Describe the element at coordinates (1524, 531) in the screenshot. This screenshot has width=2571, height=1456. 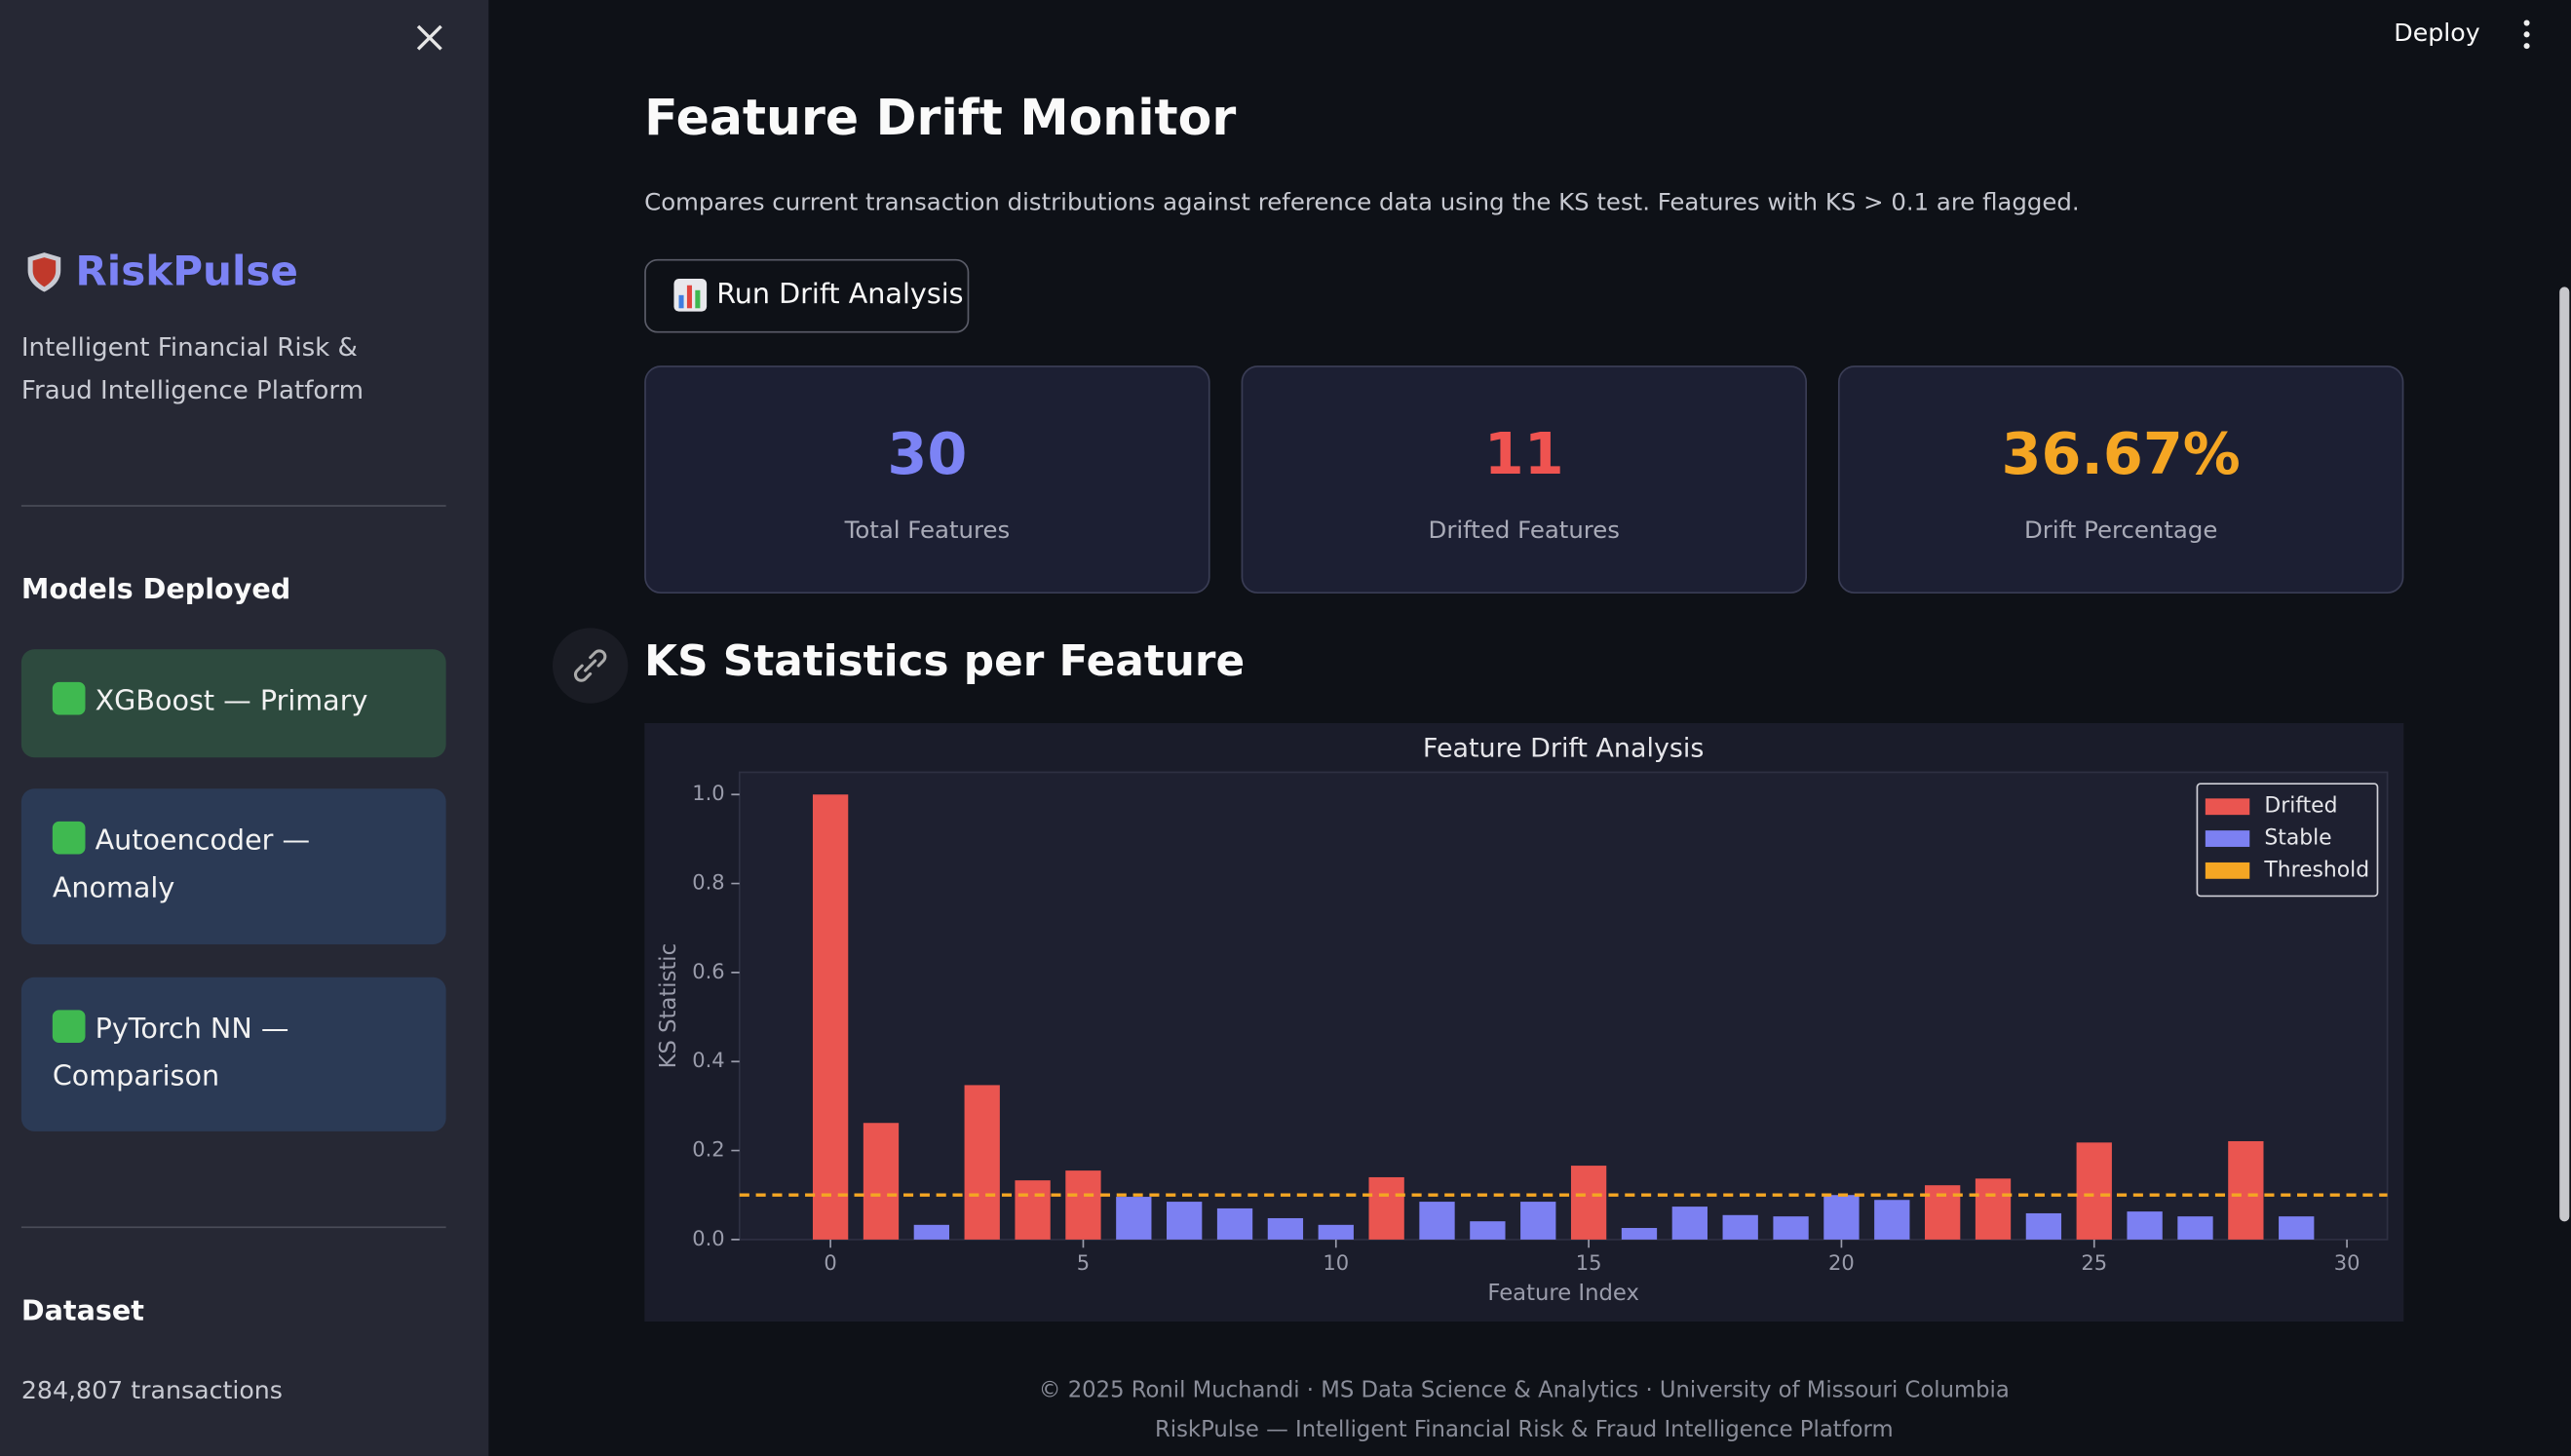
I see `metric-label: Drifted Features` at that location.